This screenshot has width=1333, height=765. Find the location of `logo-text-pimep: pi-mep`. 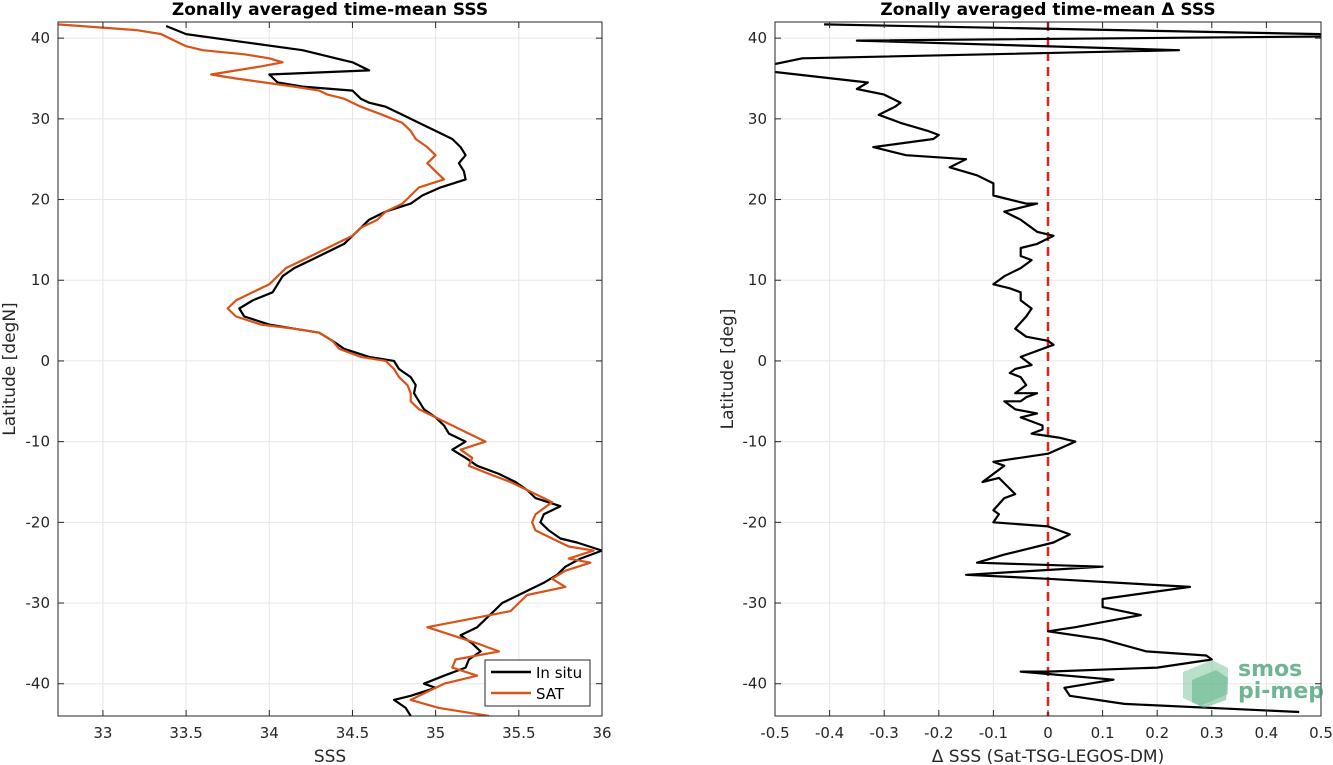

logo-text-pimep: pi-mep is located at coordinates (1281, 691).